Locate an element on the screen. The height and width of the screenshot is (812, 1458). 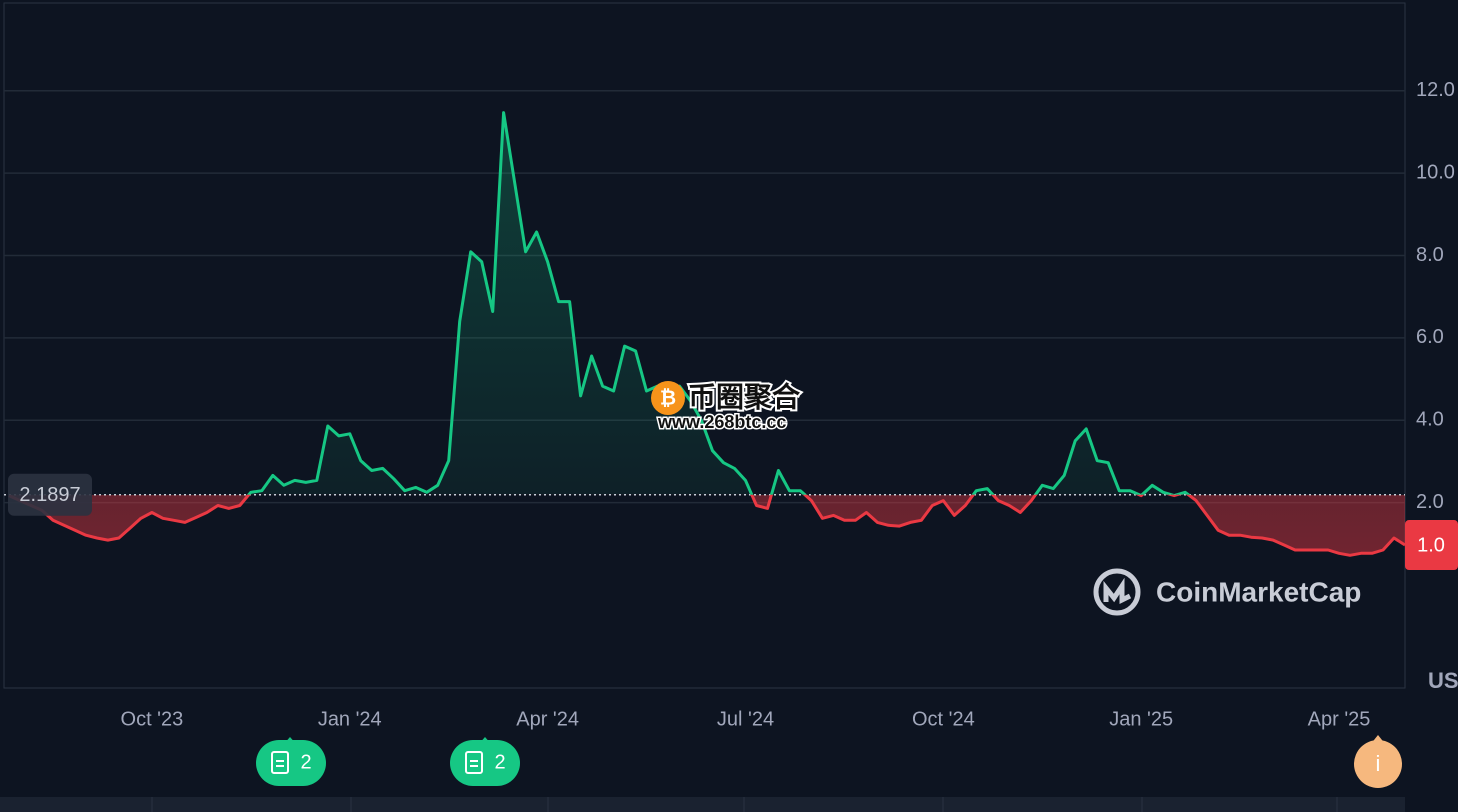
info-badge: i is located at coordinates (1378, 761).